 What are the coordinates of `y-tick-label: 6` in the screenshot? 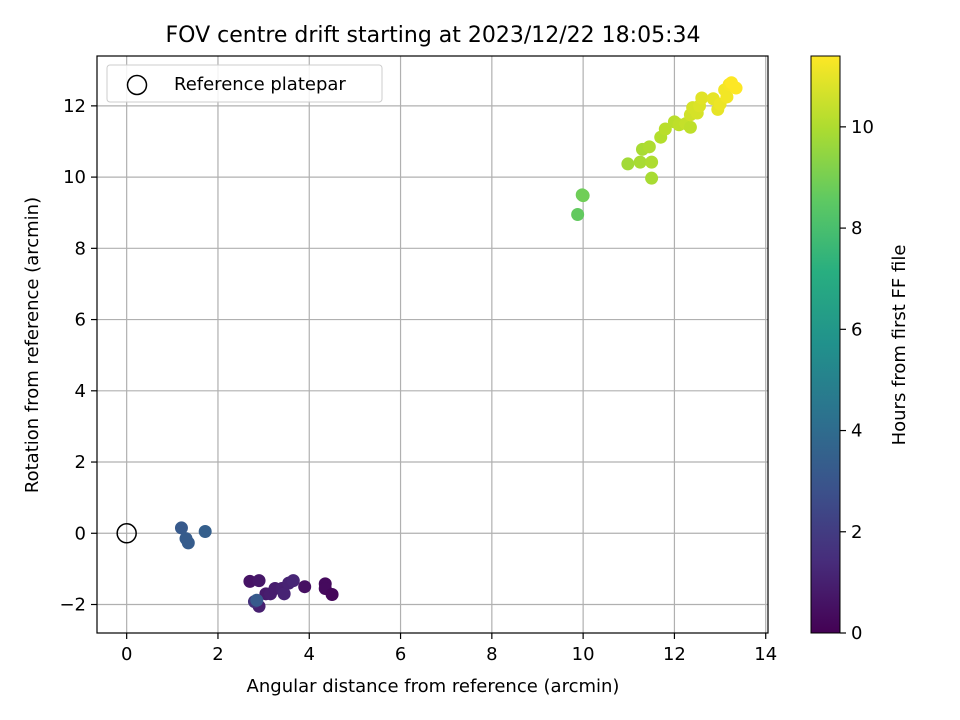 It's located at (80, 320).